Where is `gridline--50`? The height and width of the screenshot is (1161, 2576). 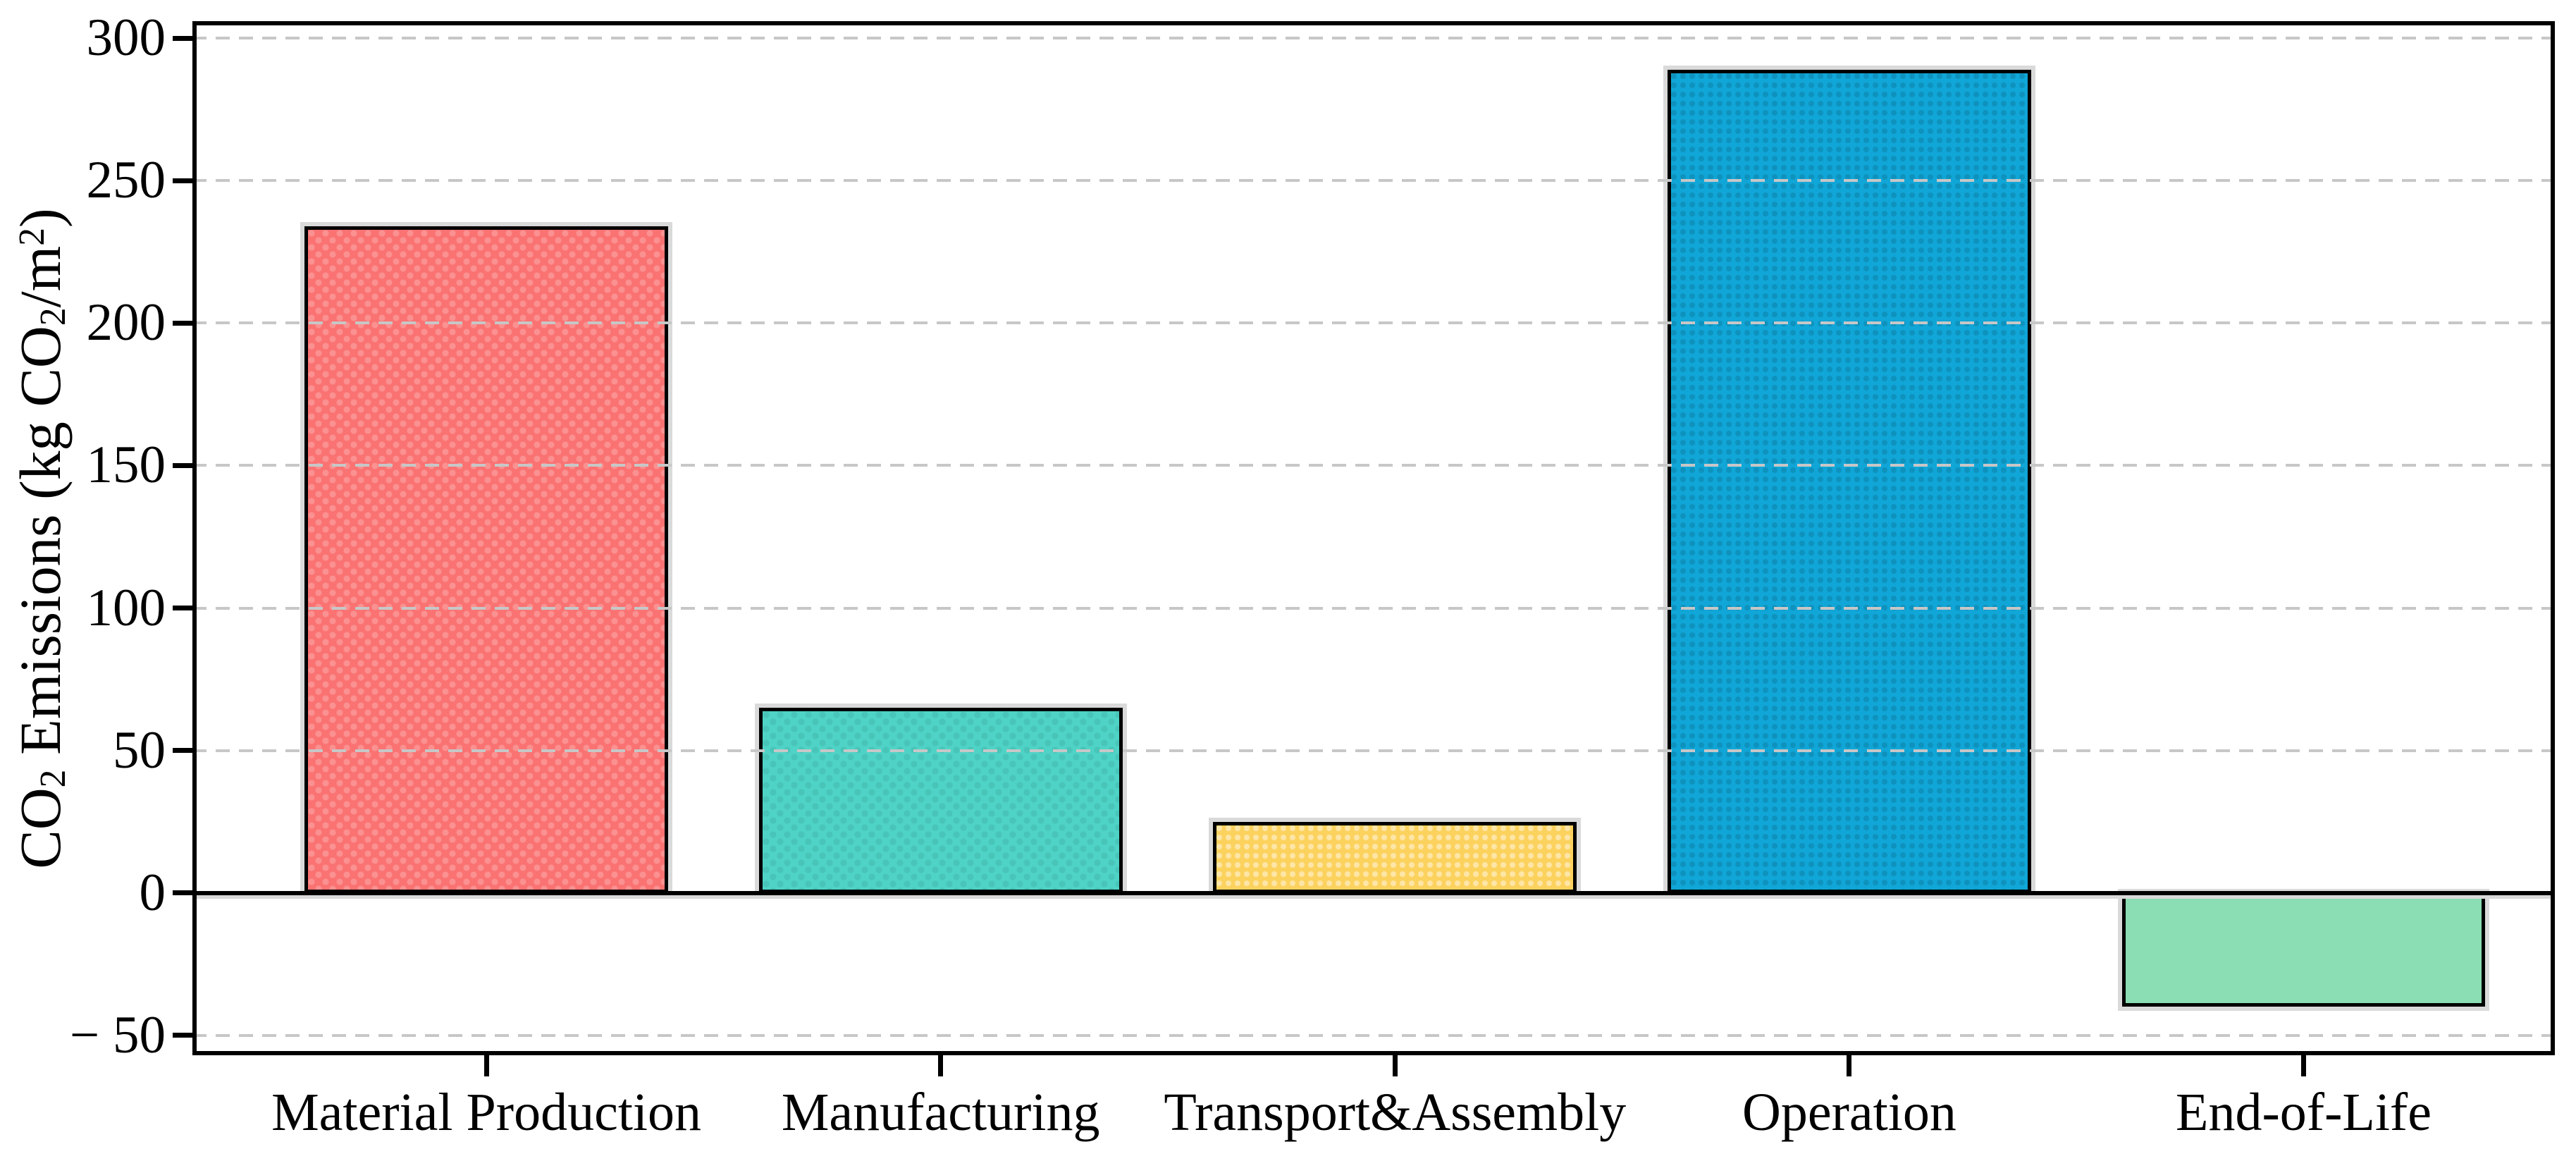 gridline--50 is located at coordinates (1373, 1035).